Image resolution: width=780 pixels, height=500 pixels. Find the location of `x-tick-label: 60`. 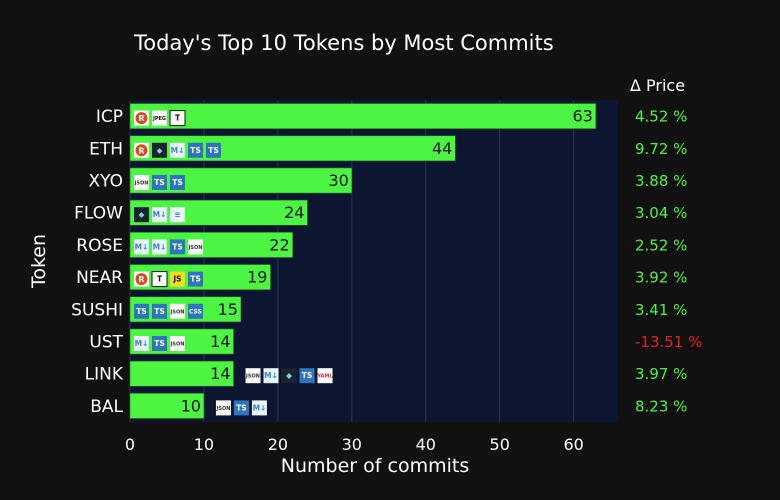

x-tick-label: 60 is located at coordinates (573, 444).